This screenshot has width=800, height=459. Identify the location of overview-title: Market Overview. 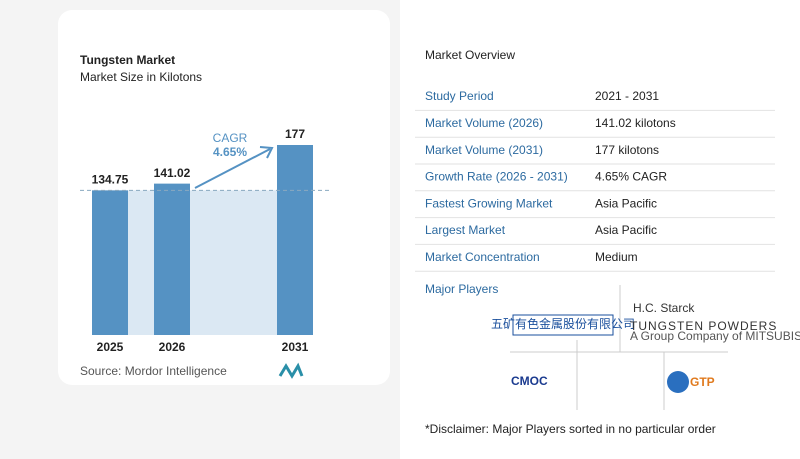
(470, 55).